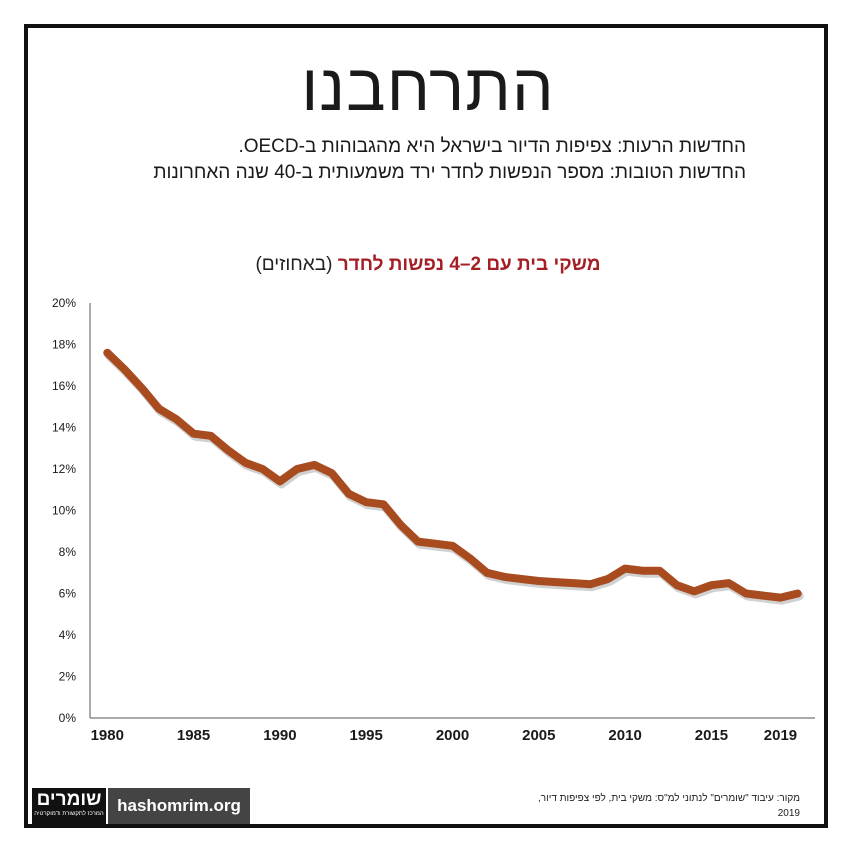 The image size is (856, 856). I want to click on y-tick-label: 14%, so click(64, 428).